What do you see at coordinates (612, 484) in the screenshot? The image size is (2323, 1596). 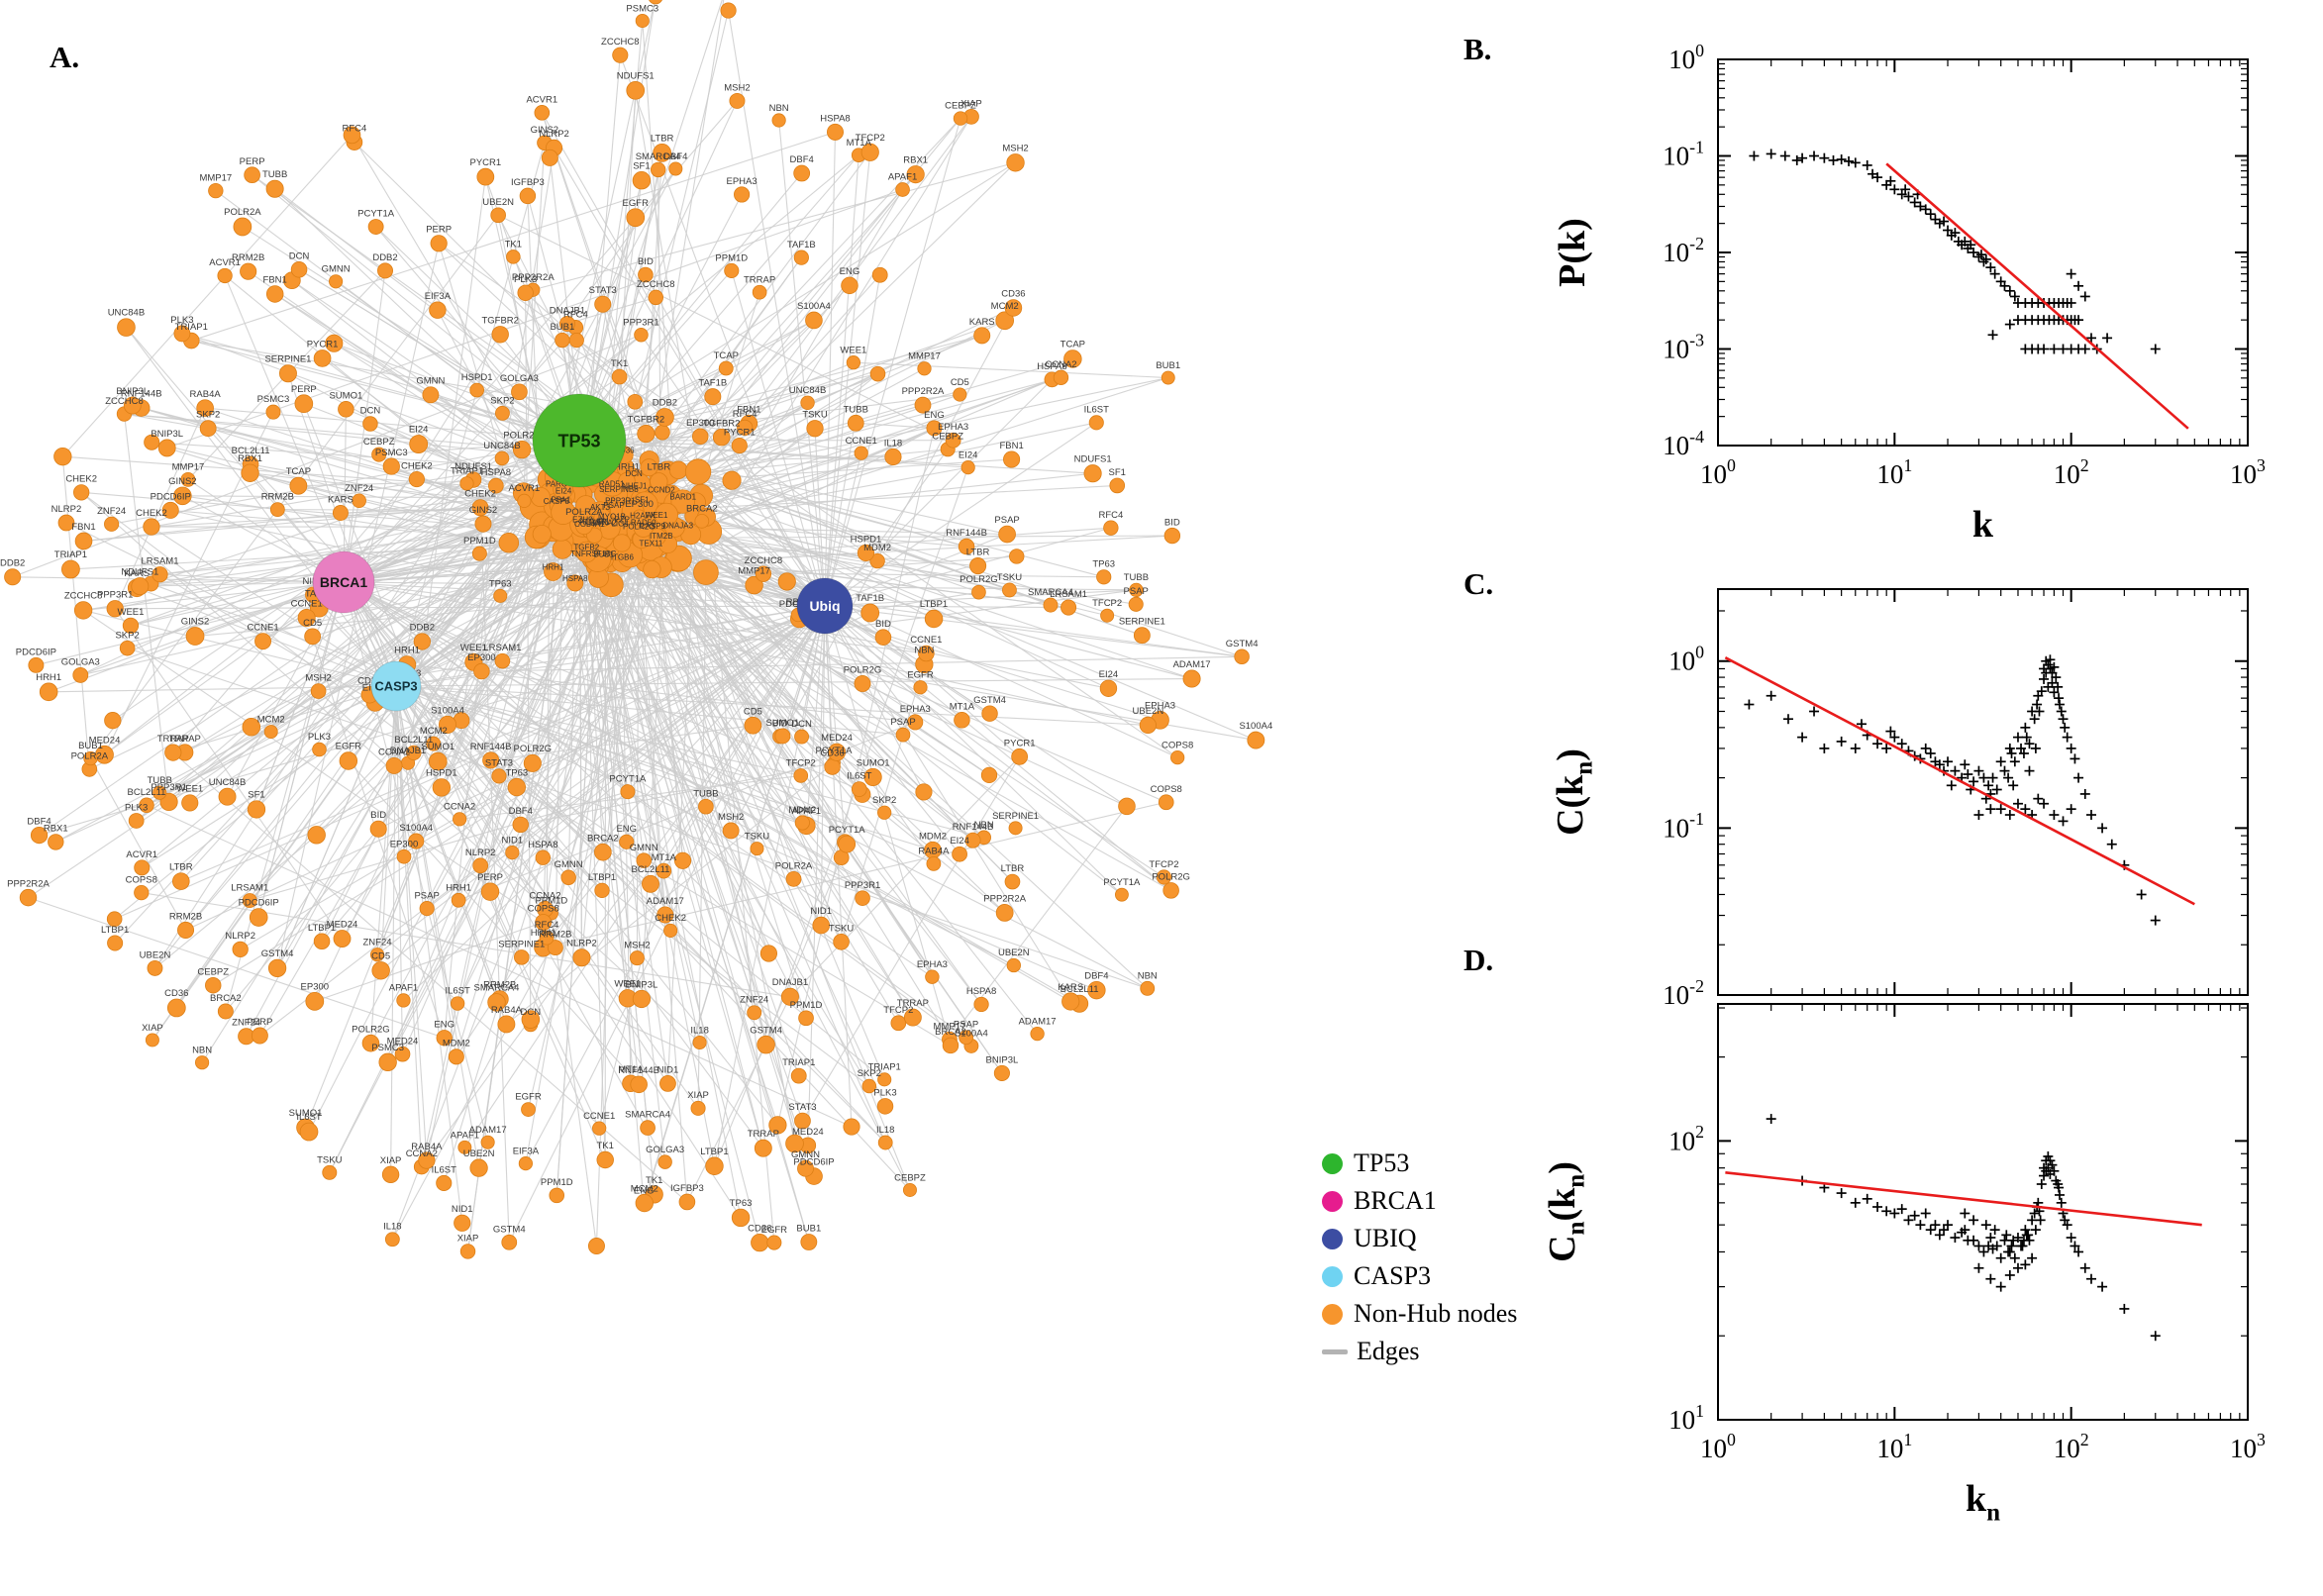 I see `node-label: RAD51` at bounding box center [612, 484].